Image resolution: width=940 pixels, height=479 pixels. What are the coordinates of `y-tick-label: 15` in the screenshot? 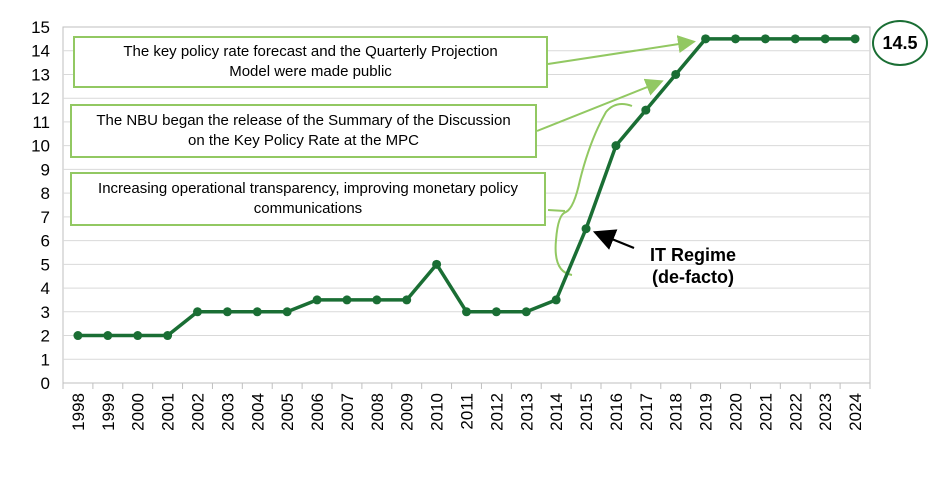 It's located at (40, 27).